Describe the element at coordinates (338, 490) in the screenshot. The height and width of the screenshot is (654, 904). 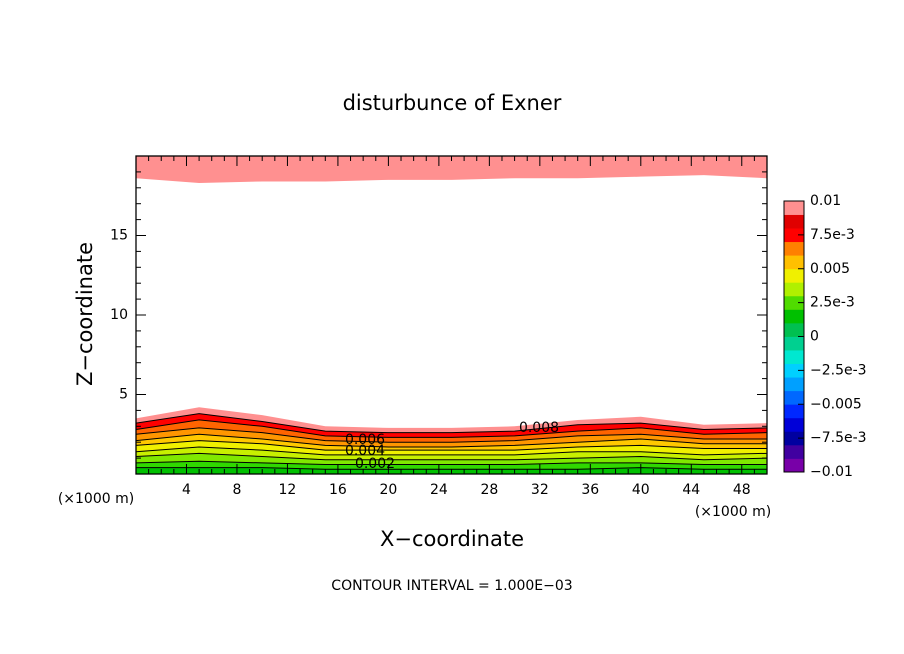
I see `x-tick-label: 16` at that location.